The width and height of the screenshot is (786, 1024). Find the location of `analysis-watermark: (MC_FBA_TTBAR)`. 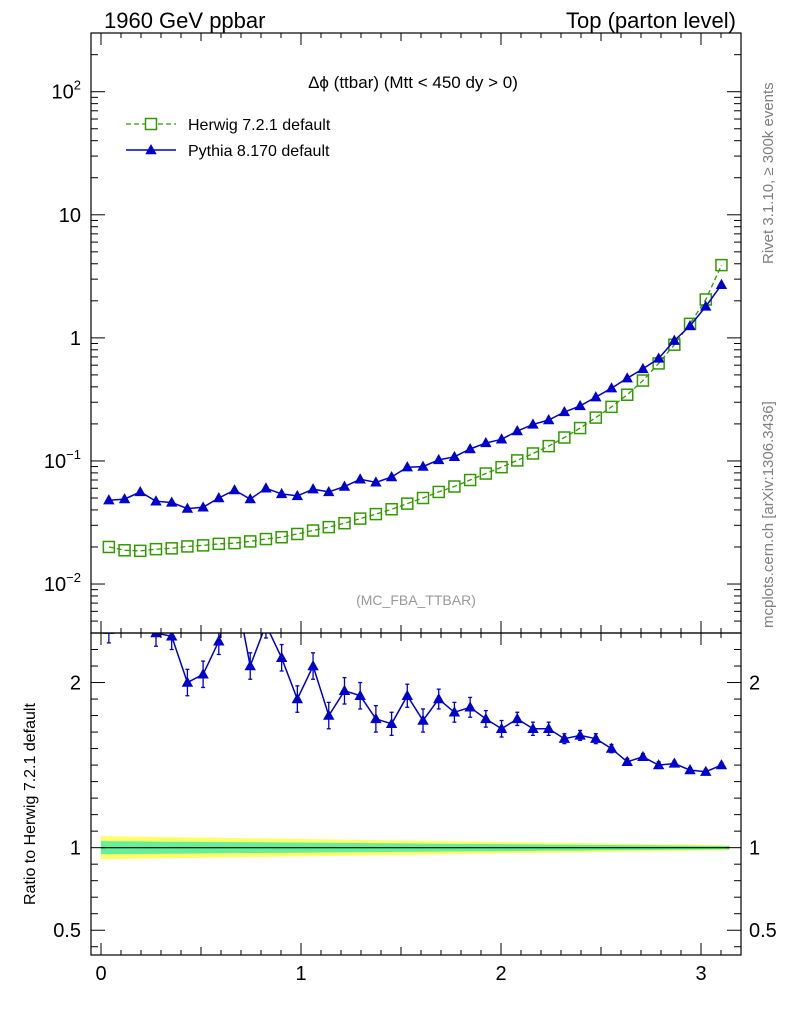

analysis-watermark: (MC_FBA_TTBAR) is located at coordinates (416, 600).